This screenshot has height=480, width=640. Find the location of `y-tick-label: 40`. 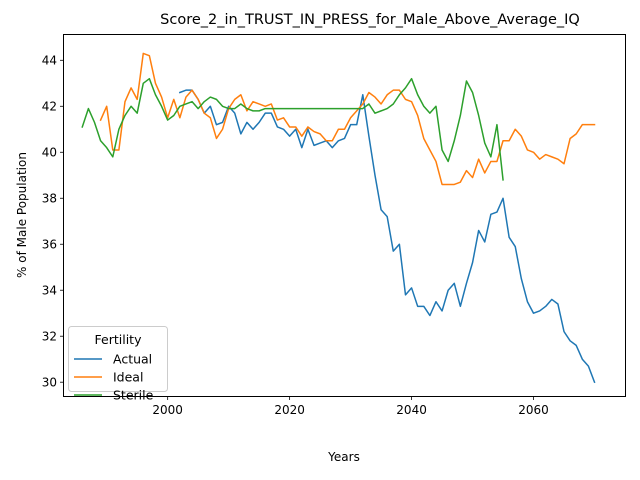

y-tick-label: 40 is located at coordinates (49, 153).